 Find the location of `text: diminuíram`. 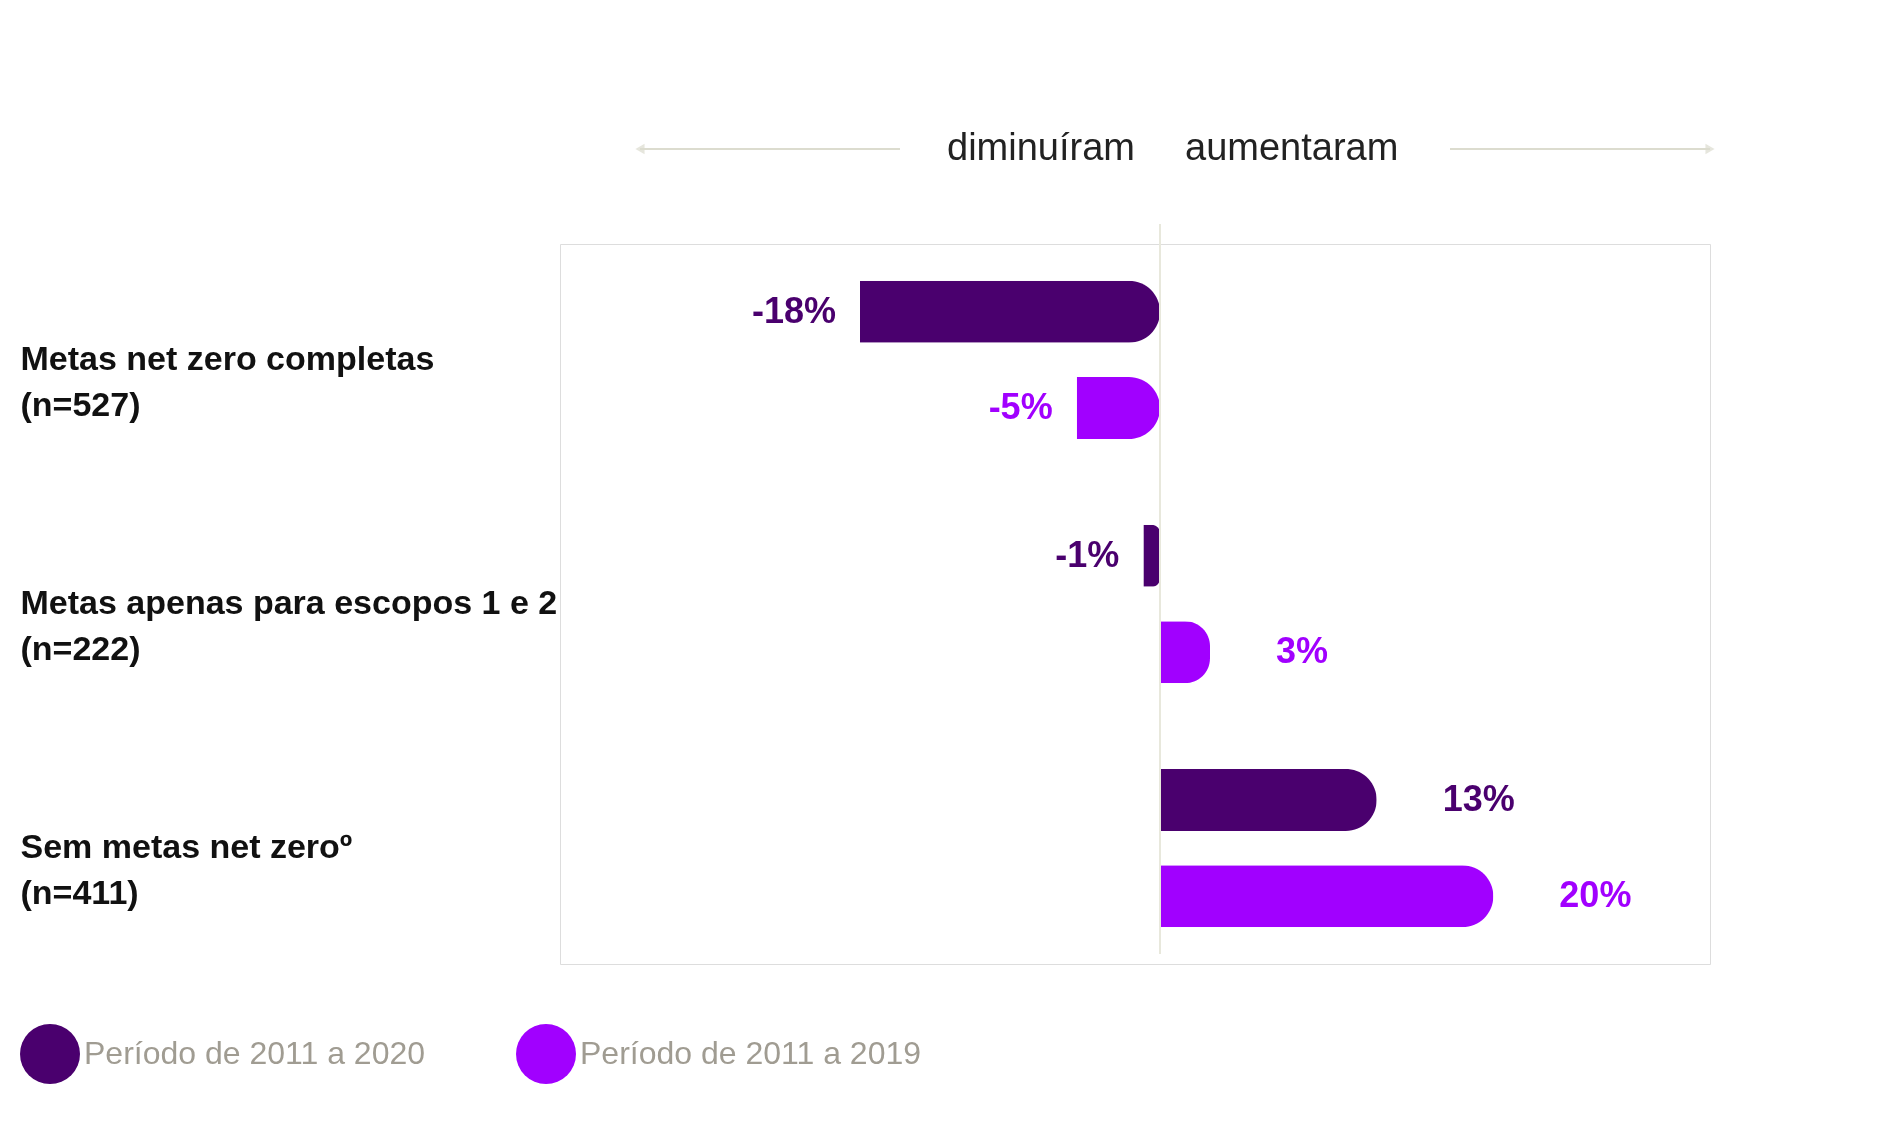

text: diminuíram is located at coordinates (1041, 147).